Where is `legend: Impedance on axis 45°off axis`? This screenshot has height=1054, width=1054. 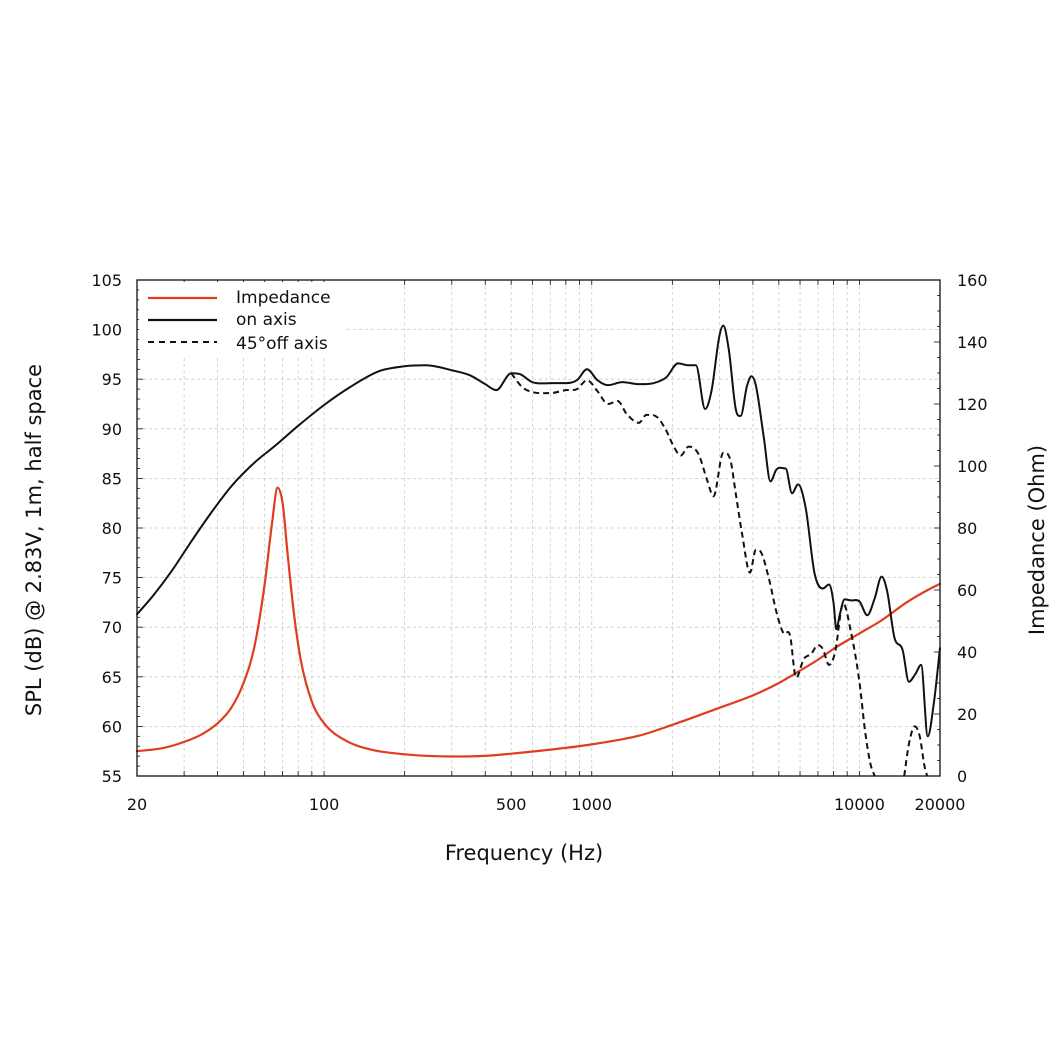 legend: Impedance on axis 45°off axis is located at coordinates (242, 320).